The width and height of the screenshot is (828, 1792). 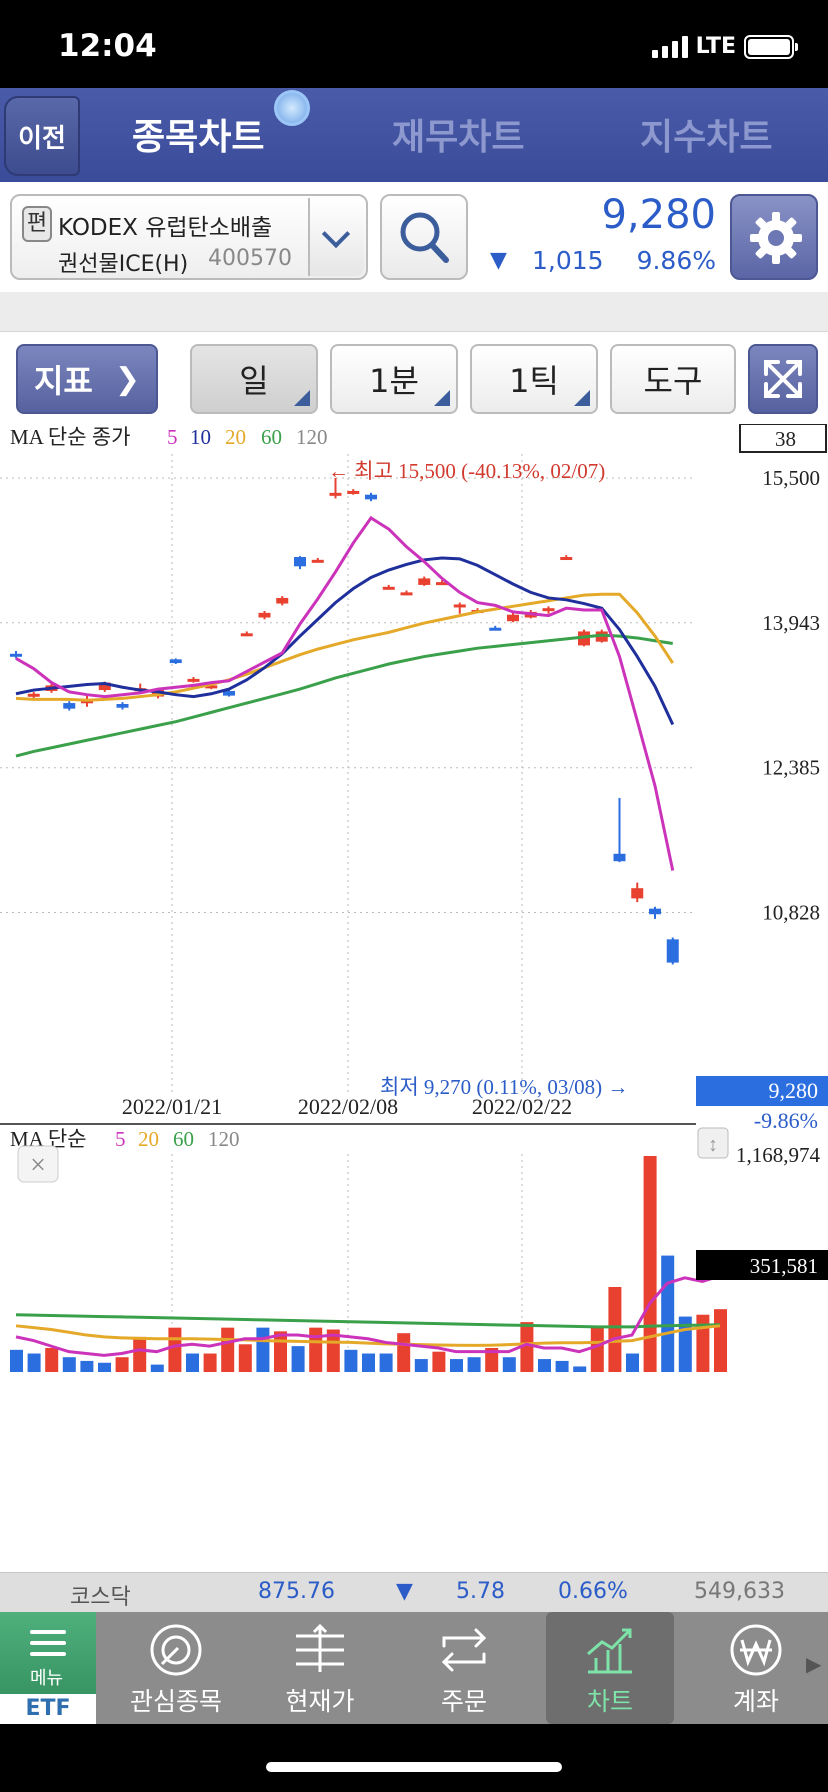 I want to click on nav-order-label: 주문, so click(x=463, y=1701).